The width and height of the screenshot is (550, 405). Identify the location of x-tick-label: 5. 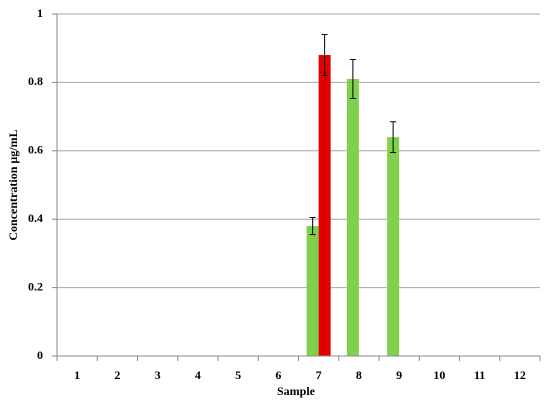
(238, 375).